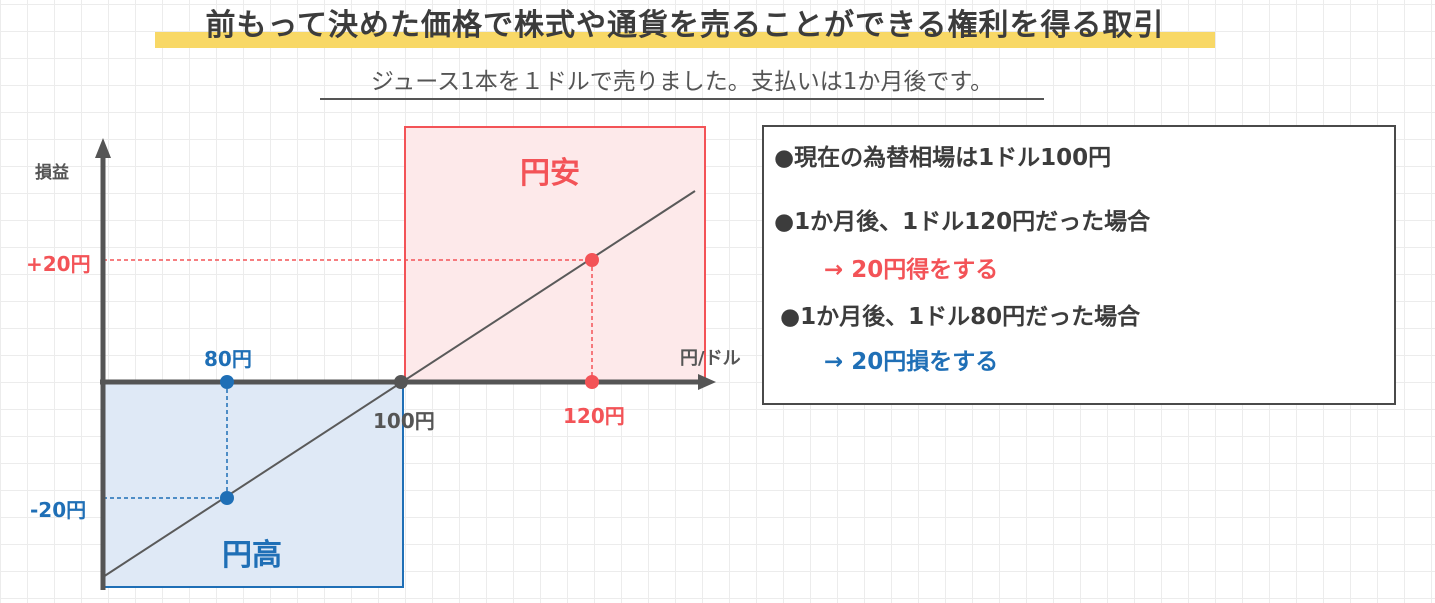  Describe the element at coordinates (550, 173) in the screenshot. I see `yen-weak-label: 円安` at that location.